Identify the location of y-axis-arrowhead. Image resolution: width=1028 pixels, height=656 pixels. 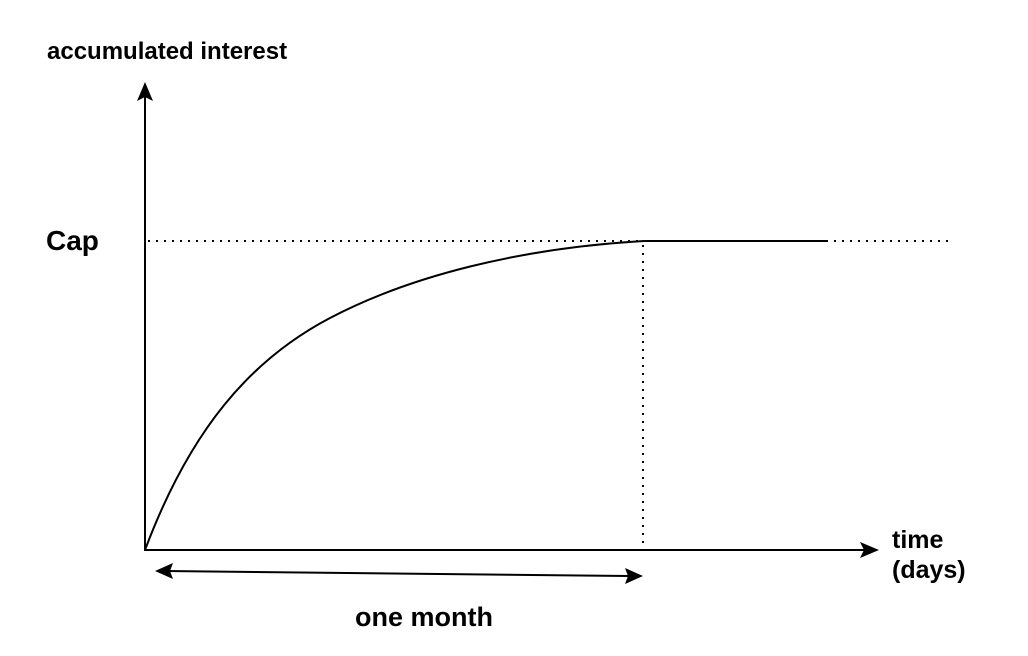
(145, 91).